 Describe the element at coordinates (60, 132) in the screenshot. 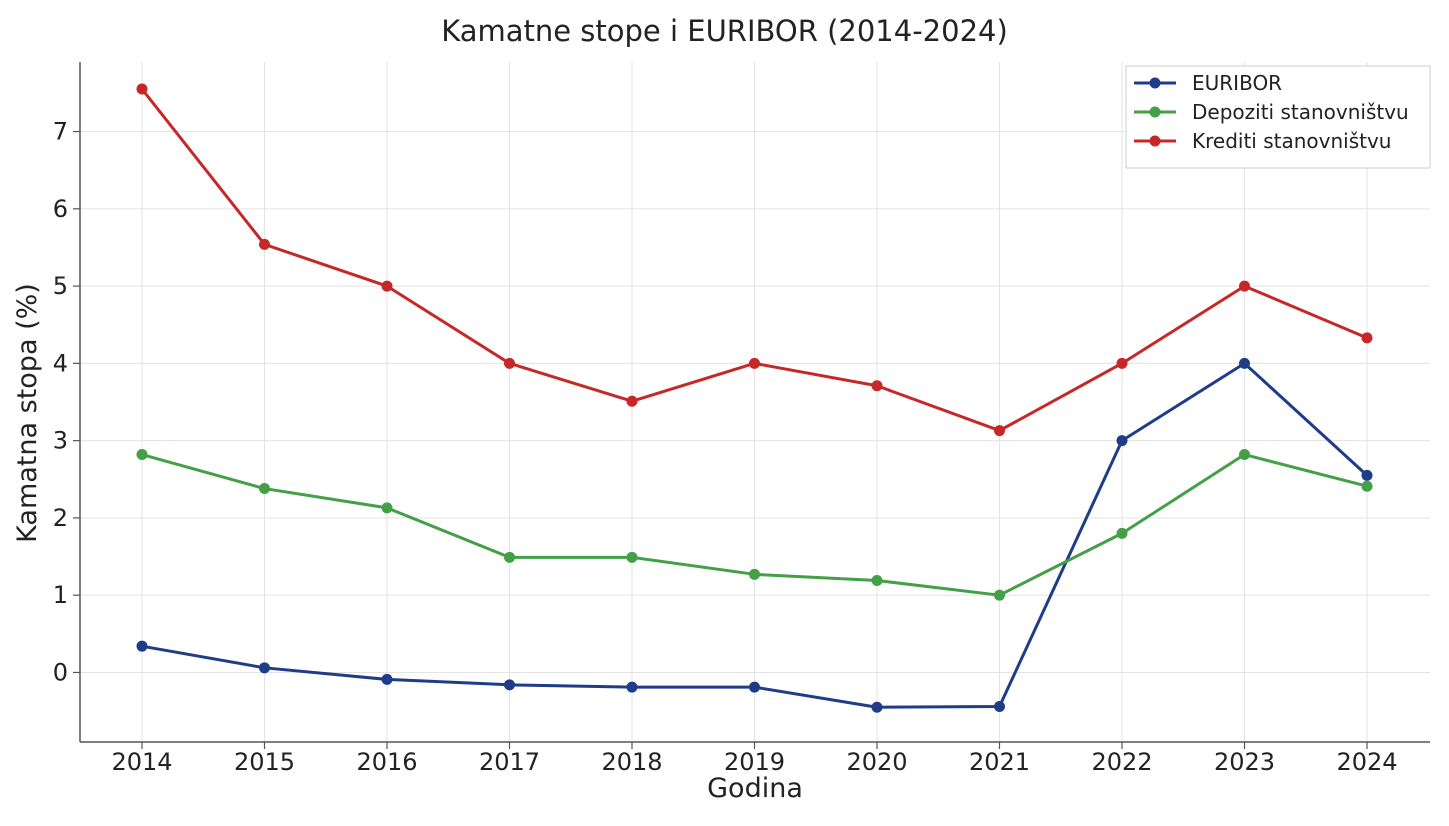

I see `y-tick-label: 7` at that location.